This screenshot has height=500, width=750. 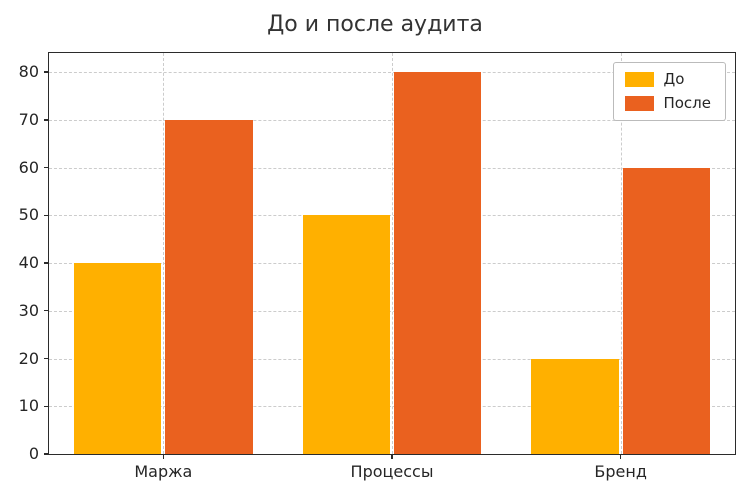 What do you see at coordinates (28, 406) in the screenshot?
I see `y-tick-label: 10` at bounding box center [28, 406].